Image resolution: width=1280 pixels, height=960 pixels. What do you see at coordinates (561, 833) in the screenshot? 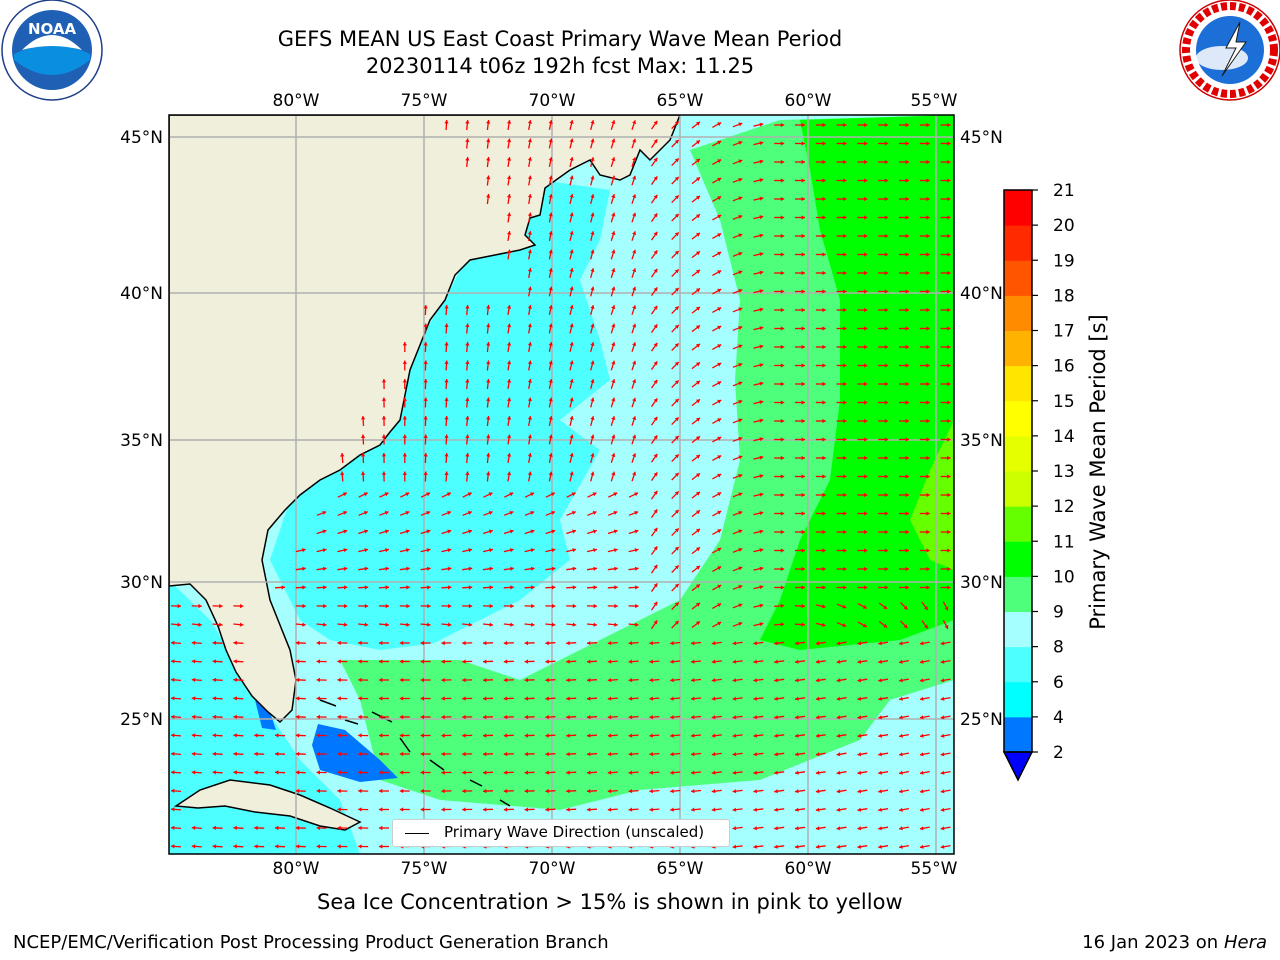
I see `map-legend: Primary Wave Direction (unscaled)` at bounding box center [561, 833].